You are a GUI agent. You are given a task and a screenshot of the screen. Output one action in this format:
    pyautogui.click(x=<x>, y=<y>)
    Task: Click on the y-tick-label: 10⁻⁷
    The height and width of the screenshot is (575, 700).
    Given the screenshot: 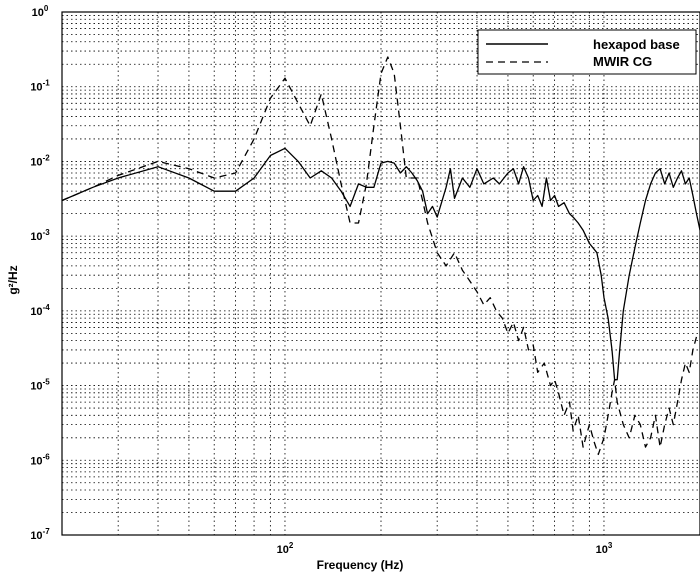 What is the action you would take?
    pyautogui.click(x=40, y=534)
    